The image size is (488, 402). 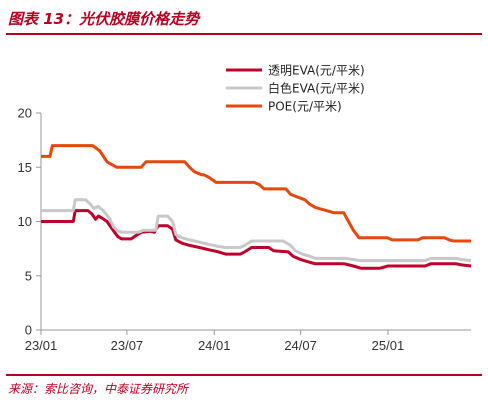 I want to click on y-tick-label: 10, so click(x=25, y=221).